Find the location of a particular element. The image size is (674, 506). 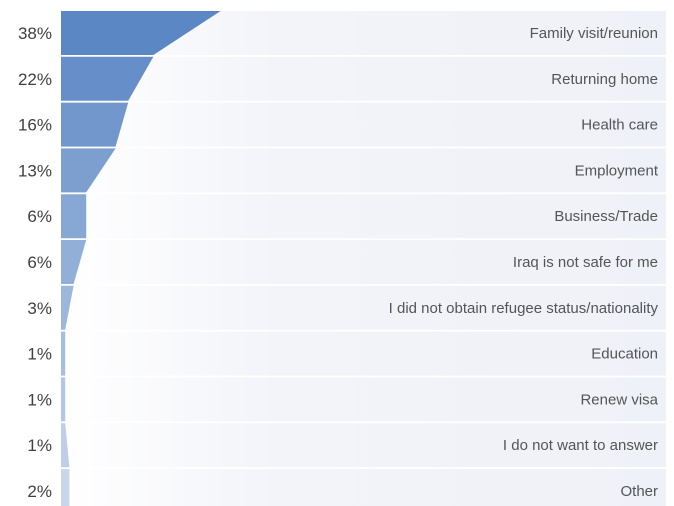

value-label: 2% is located at coordinates (39, 491).